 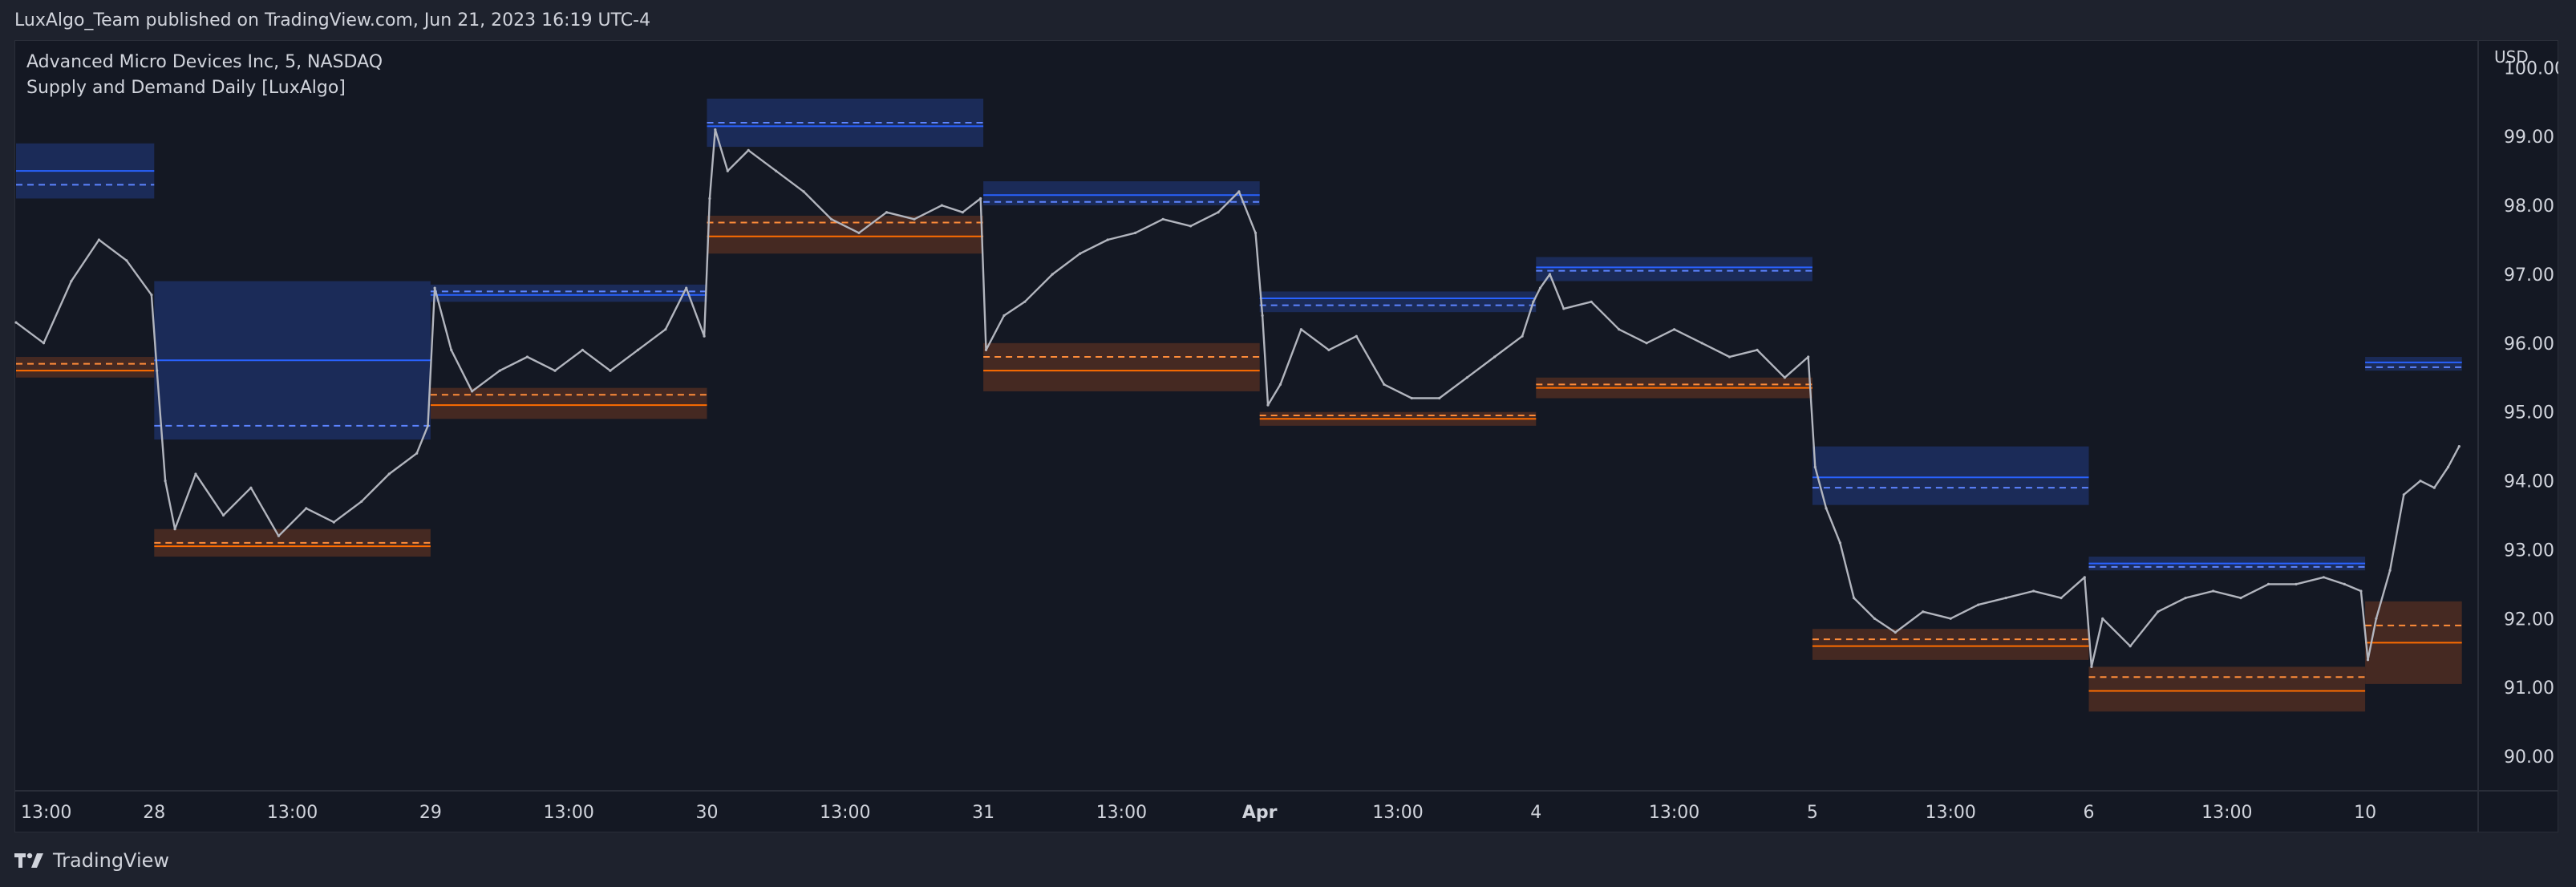 I want to click on time-tick-label-0: 13:00, so click(x=46, y=813).